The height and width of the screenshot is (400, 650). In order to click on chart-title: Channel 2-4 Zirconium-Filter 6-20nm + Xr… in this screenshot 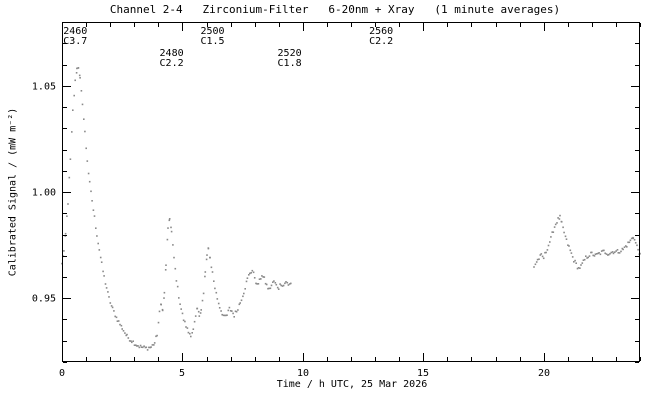, I will do `click(335, 9)`.